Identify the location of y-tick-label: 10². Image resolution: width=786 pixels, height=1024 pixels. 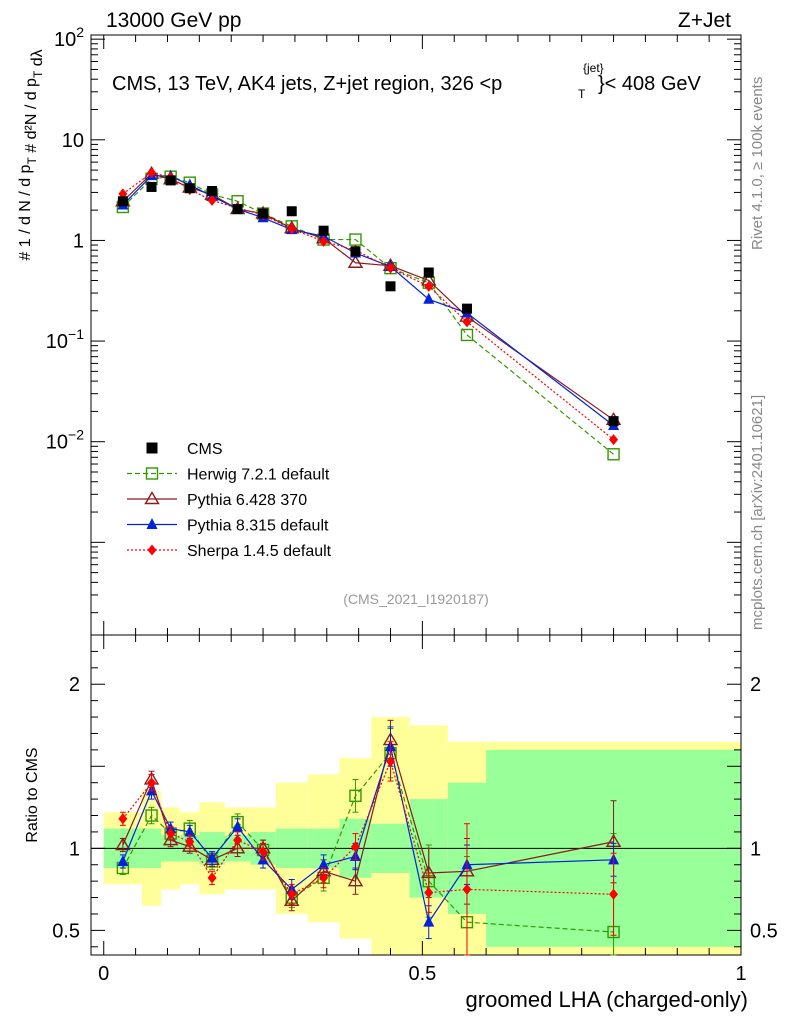
(69, 37).